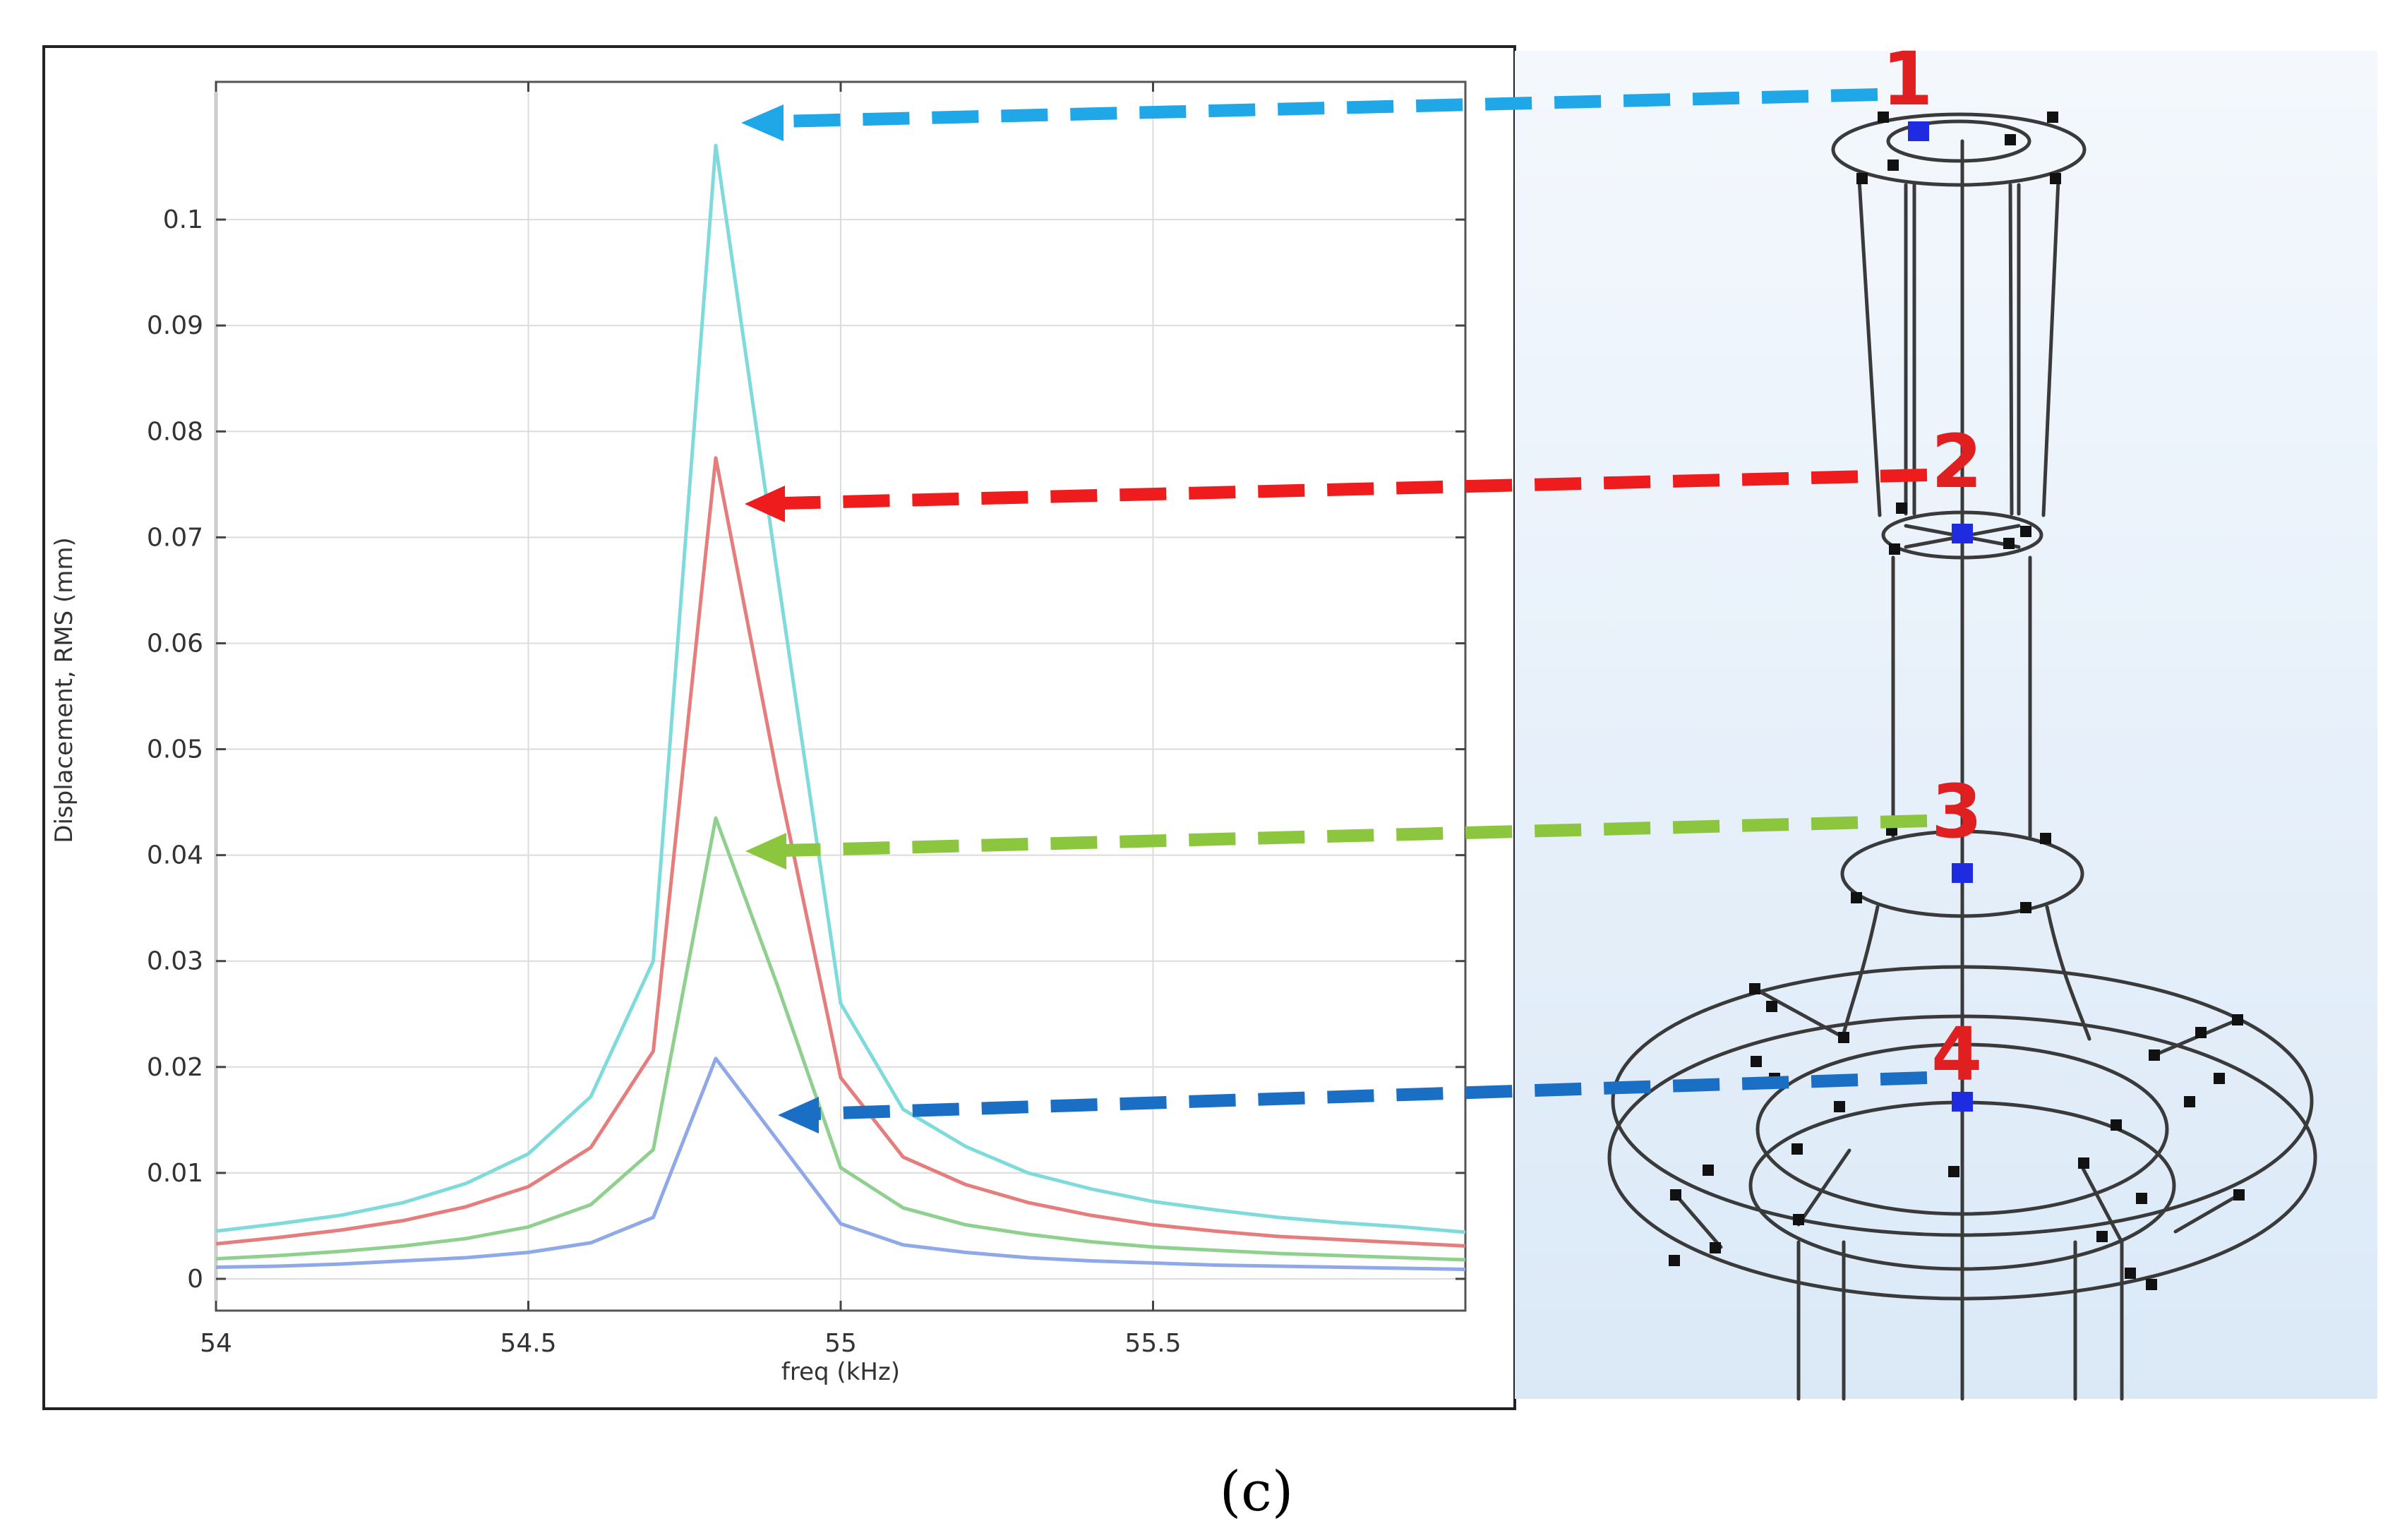 The width and height of the screenshot is (2407, 1540). I want to click on x-axis-title: freq (kHz), so click(840, 1372).